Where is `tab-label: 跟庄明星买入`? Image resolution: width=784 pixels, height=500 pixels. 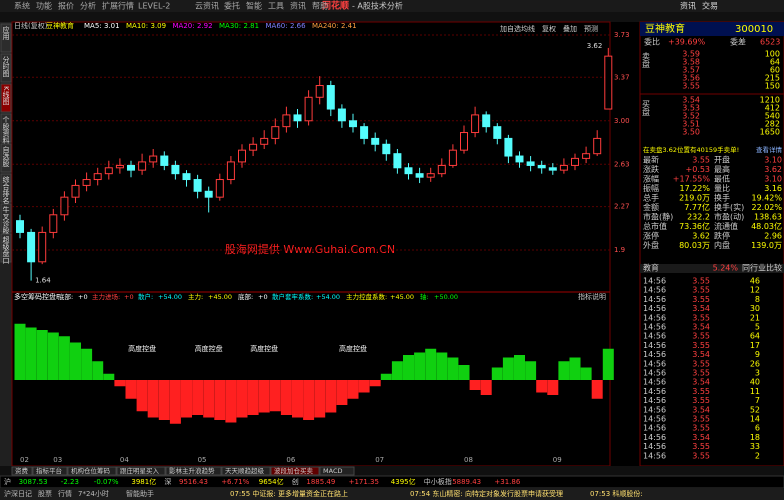 tab-label: 跟庄明星买入 is located at coordinates (140, 470).